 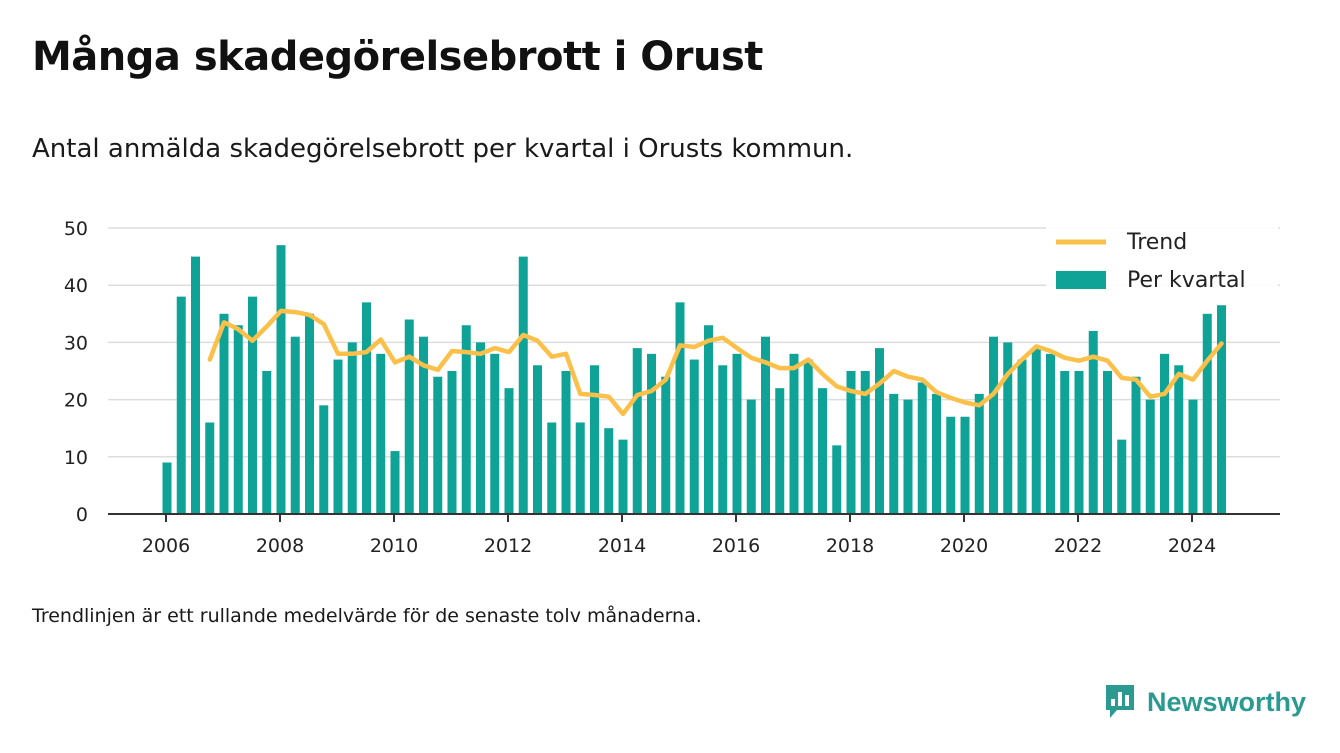 What do you see at coordinates (736, 546) in the screenshot?
I see `x-tick-label: 2016` at bounding box center [736, 546].